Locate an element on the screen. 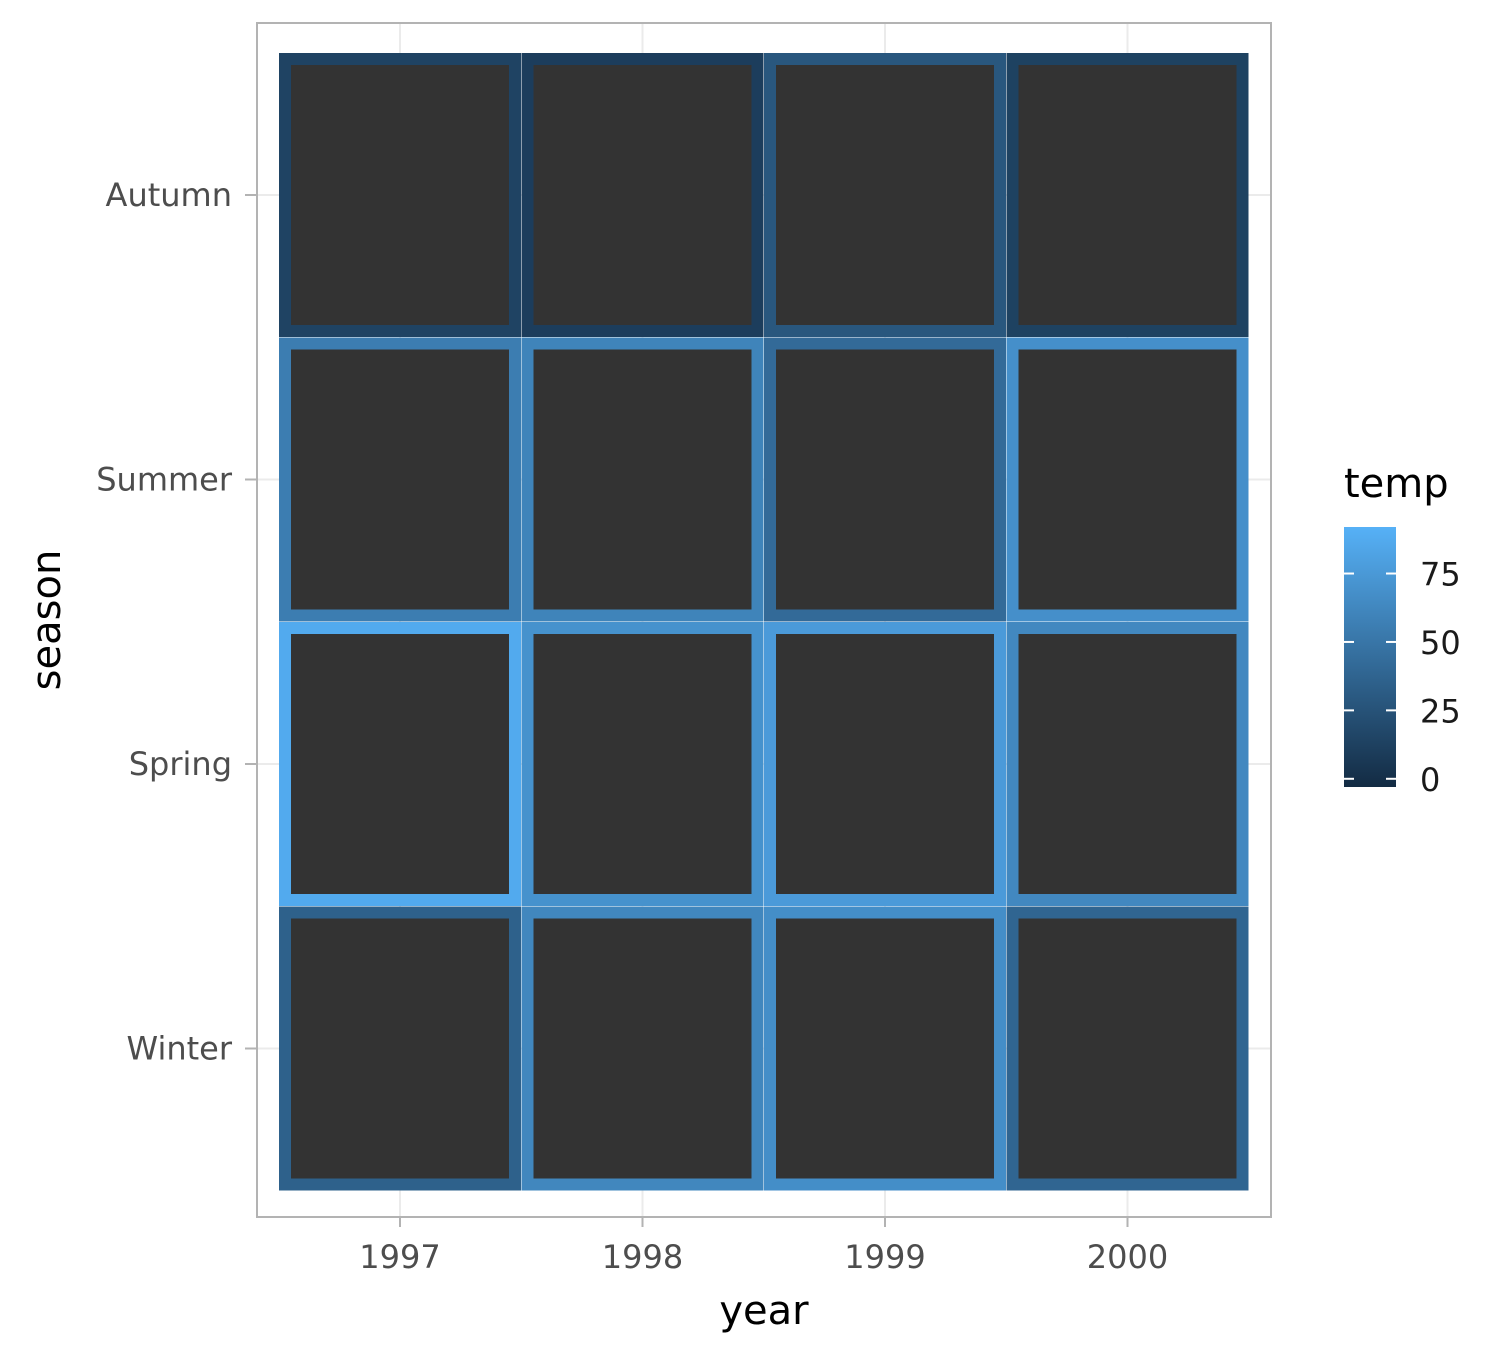 Image resolution: width=1512 pixels, height=1360 pixels. x-tick-label: 1999 is located at coordinates (884, 1257).